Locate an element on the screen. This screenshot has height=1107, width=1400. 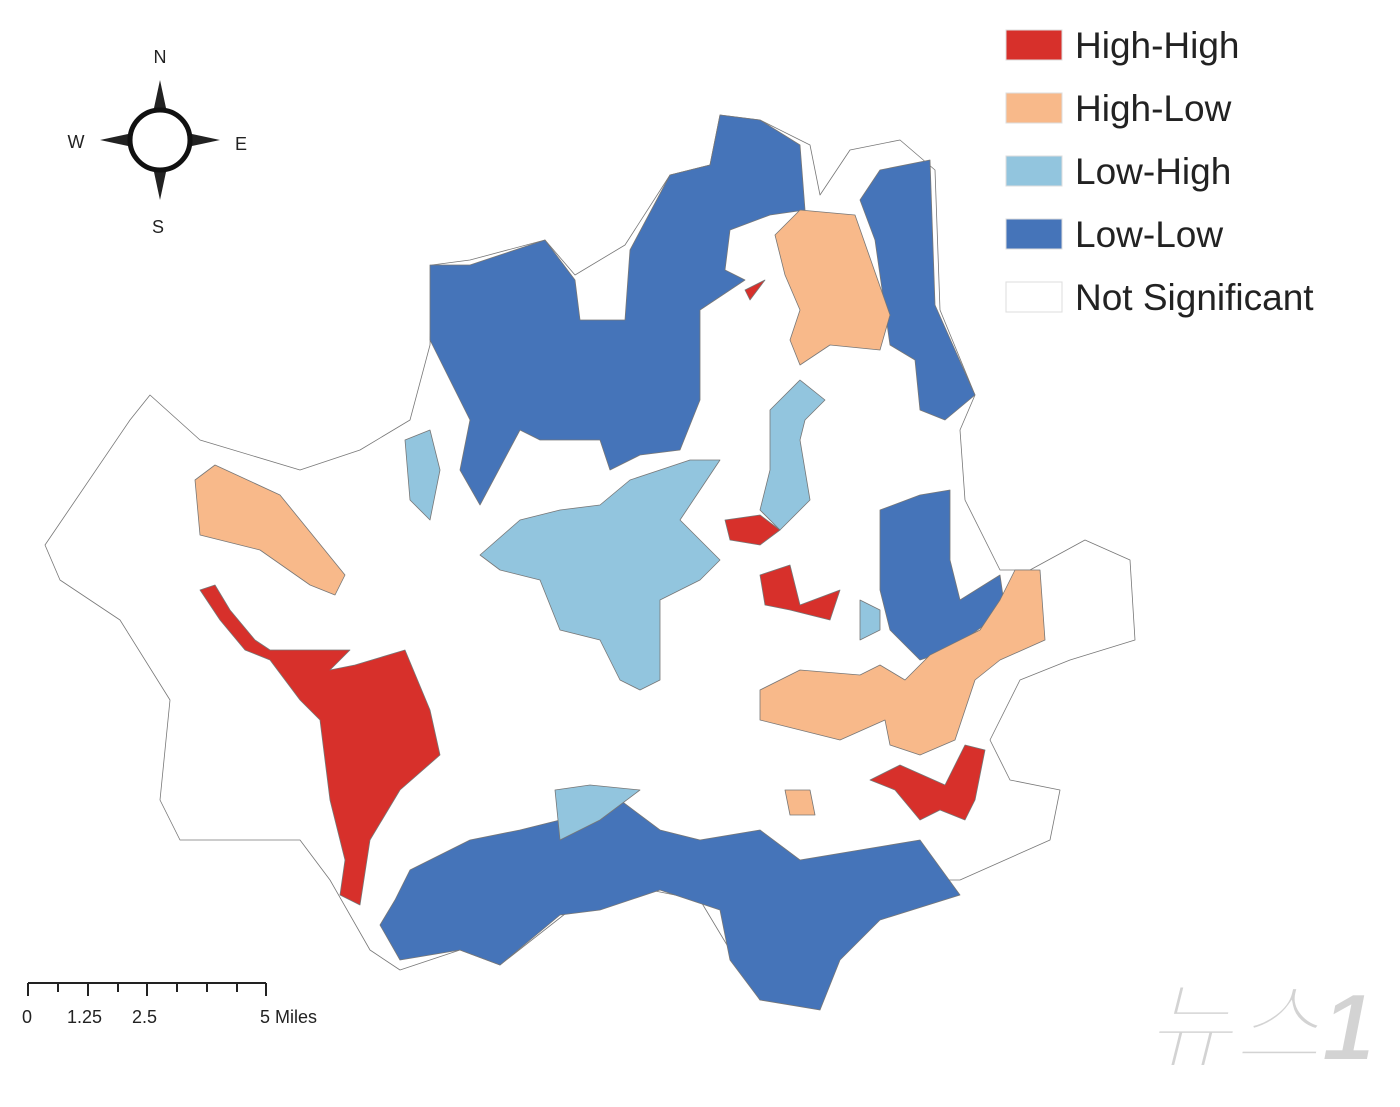
compass-north: N is located at coordinates (160, 57).